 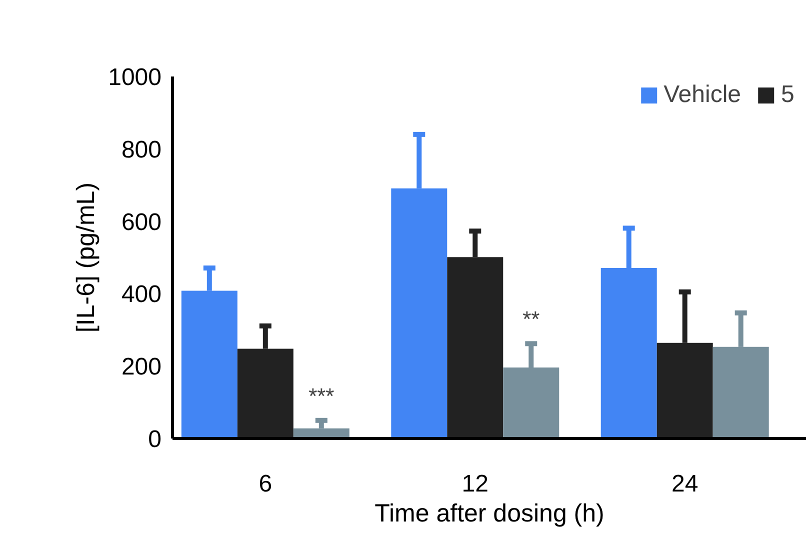 What do you see at coordinates (141, 294) in the screenshot?
I see `y-tick-label: 400` at bounding box center [141, 294].